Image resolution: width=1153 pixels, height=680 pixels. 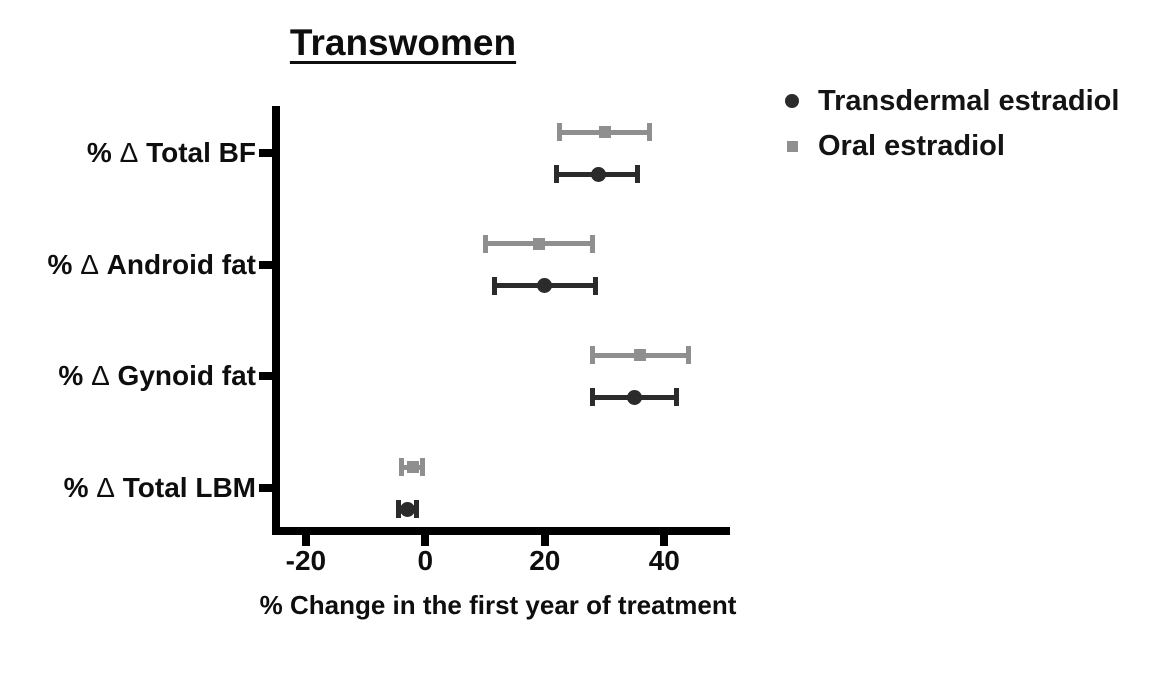 I want to click on chart-title: Transwomen, so click(x=403, y=42).